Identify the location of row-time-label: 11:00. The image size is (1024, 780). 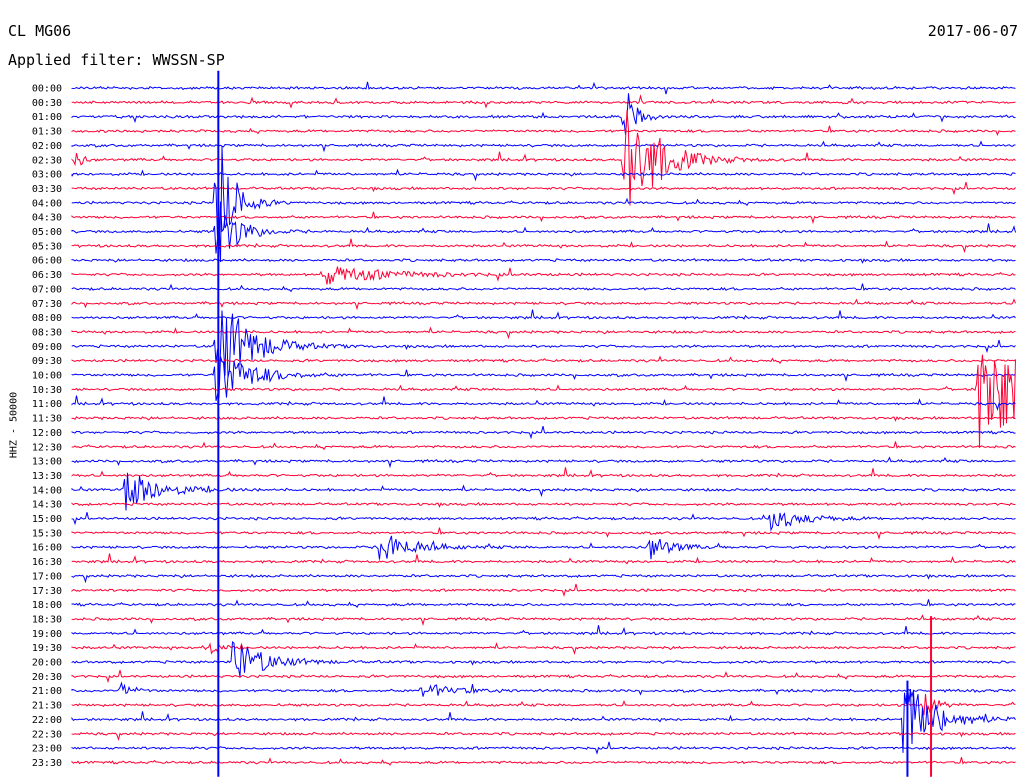
(47, 404).